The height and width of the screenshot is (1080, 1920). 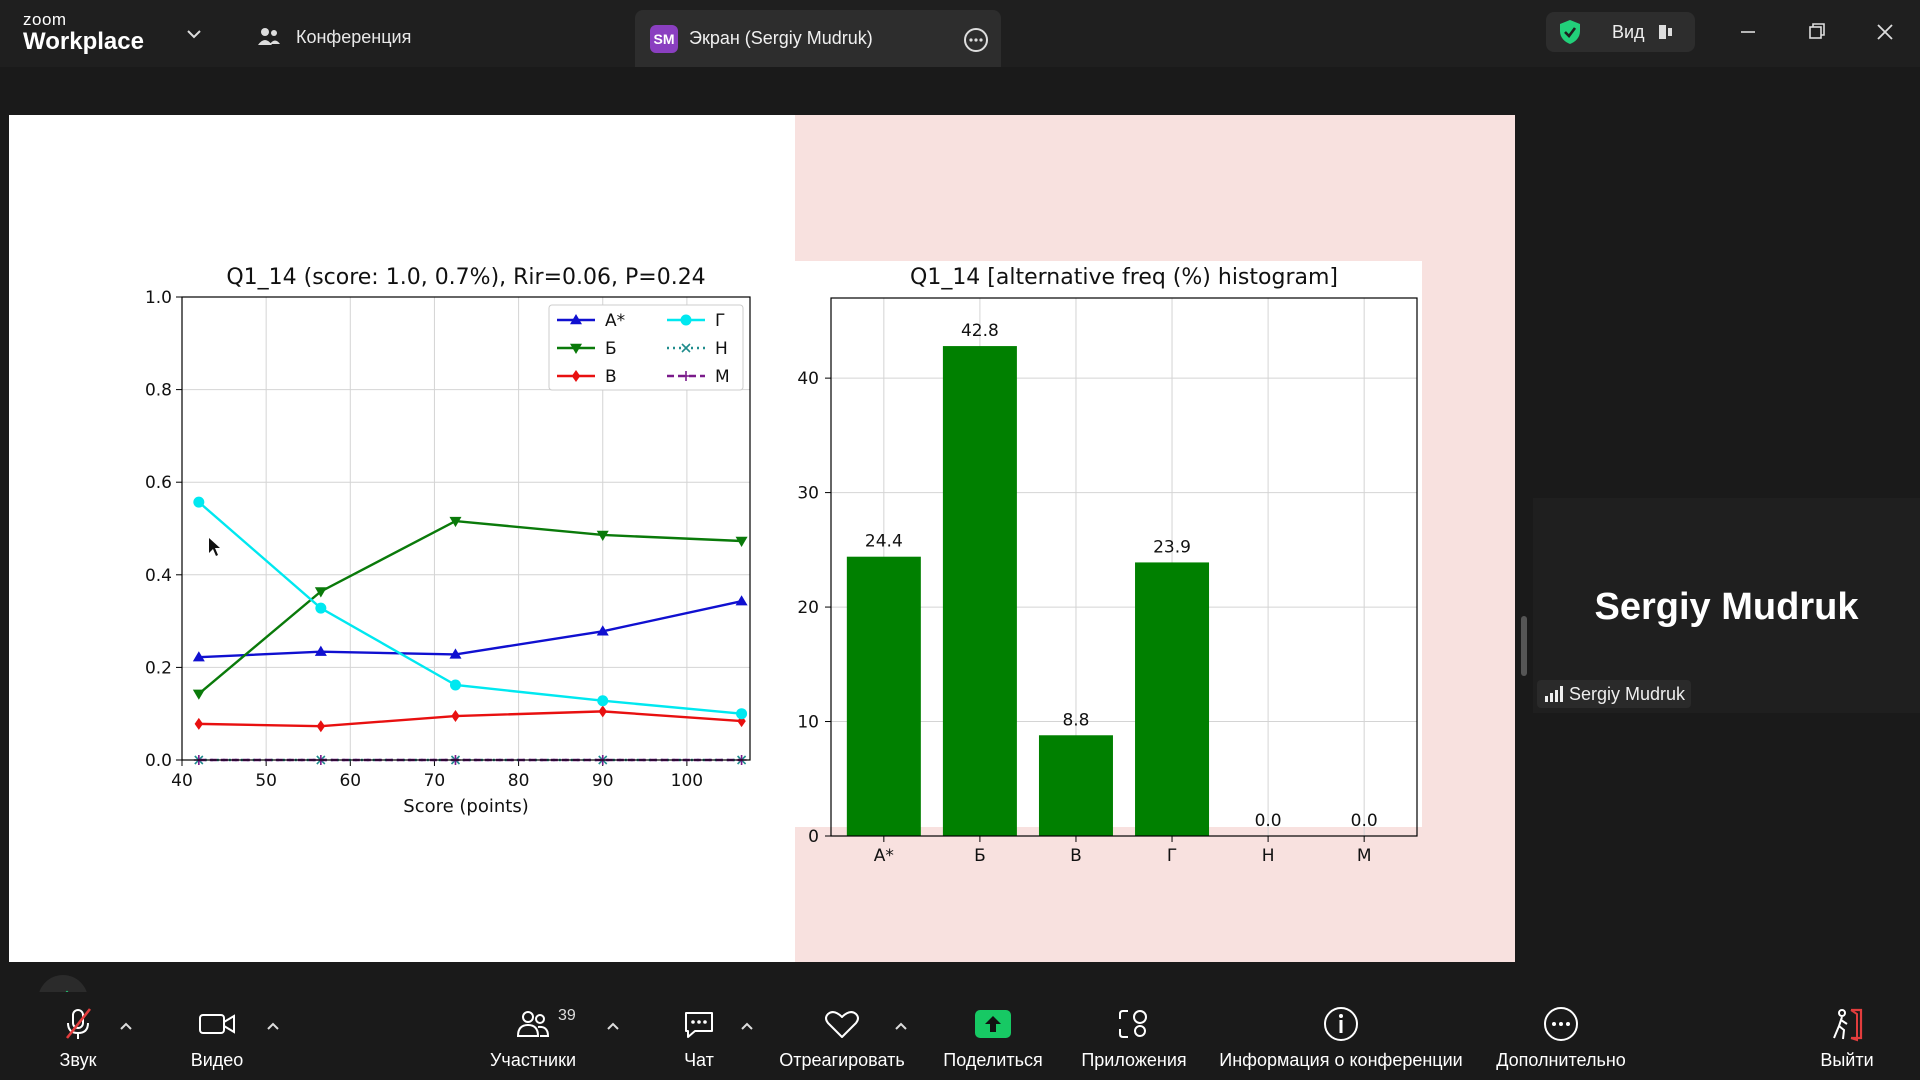 What do you see at coordinates (1524, 646) in the screenshot?
I see `panel-resize-handle` at bounding box center [1524, 646].